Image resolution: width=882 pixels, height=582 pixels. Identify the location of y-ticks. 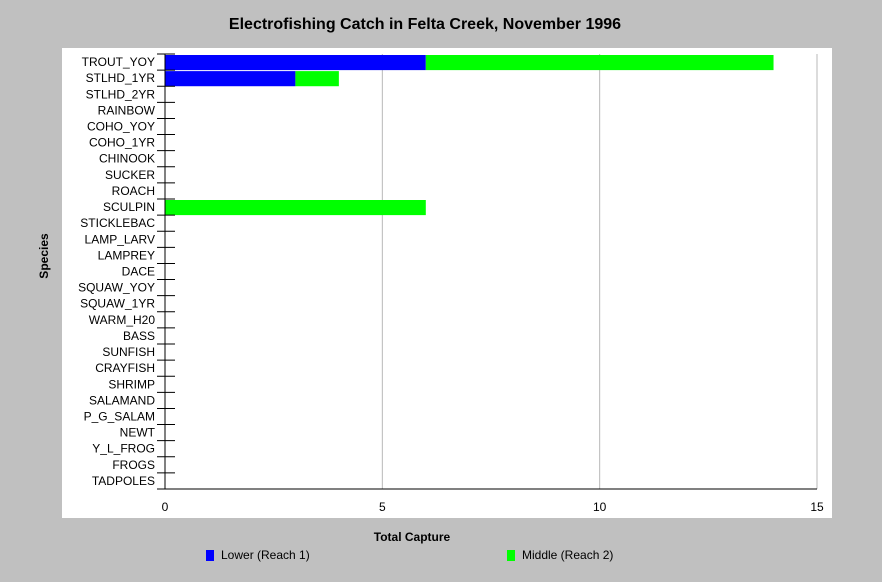
(166, 271).